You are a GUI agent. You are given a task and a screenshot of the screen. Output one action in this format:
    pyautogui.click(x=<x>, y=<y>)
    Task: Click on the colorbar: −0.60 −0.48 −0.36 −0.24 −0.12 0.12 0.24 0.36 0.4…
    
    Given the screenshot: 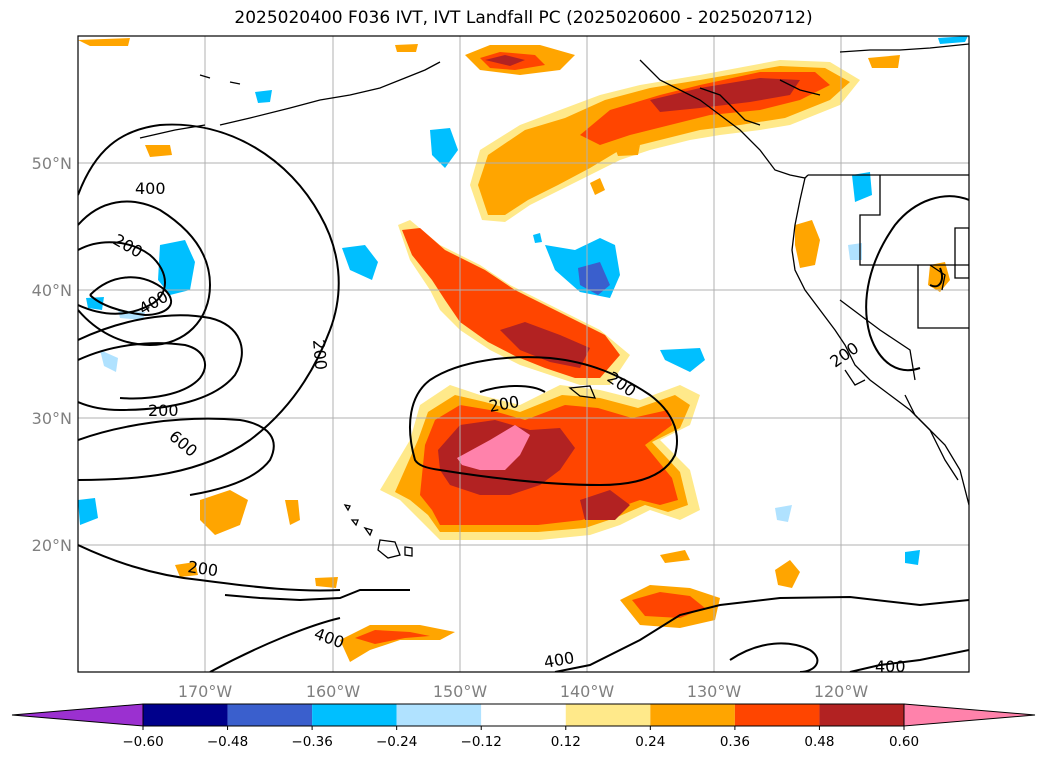 What is the action you would take?
    pyautogui.click(x=523, y=726)
    